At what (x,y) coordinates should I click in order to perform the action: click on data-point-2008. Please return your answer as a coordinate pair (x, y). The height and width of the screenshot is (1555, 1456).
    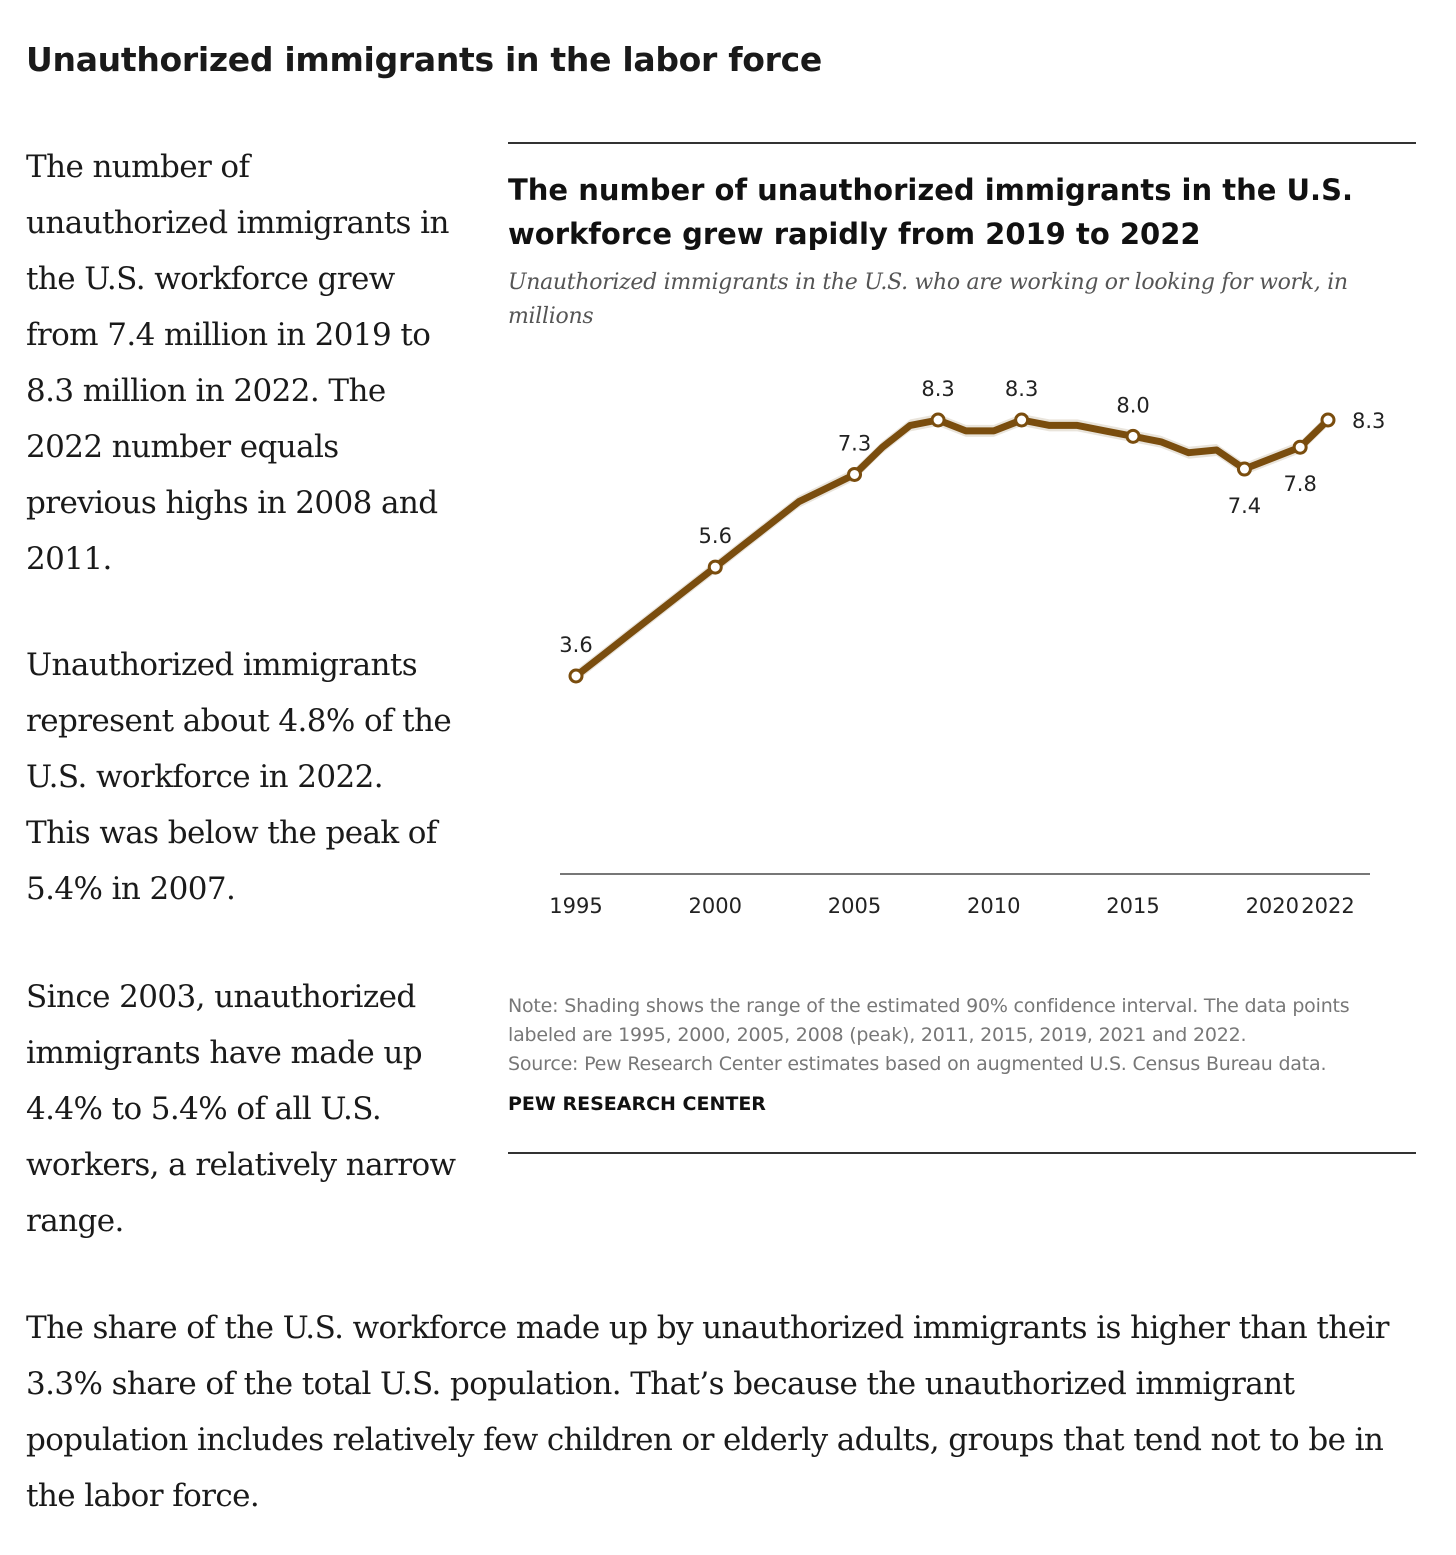
    Looking at the image, I should click on (938, 420).